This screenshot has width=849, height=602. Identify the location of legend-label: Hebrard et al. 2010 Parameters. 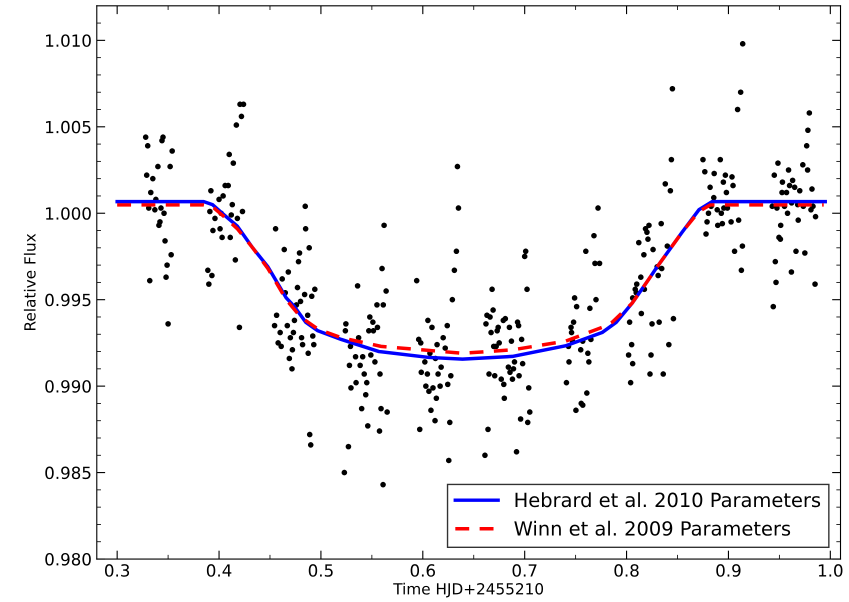
(668, 500).